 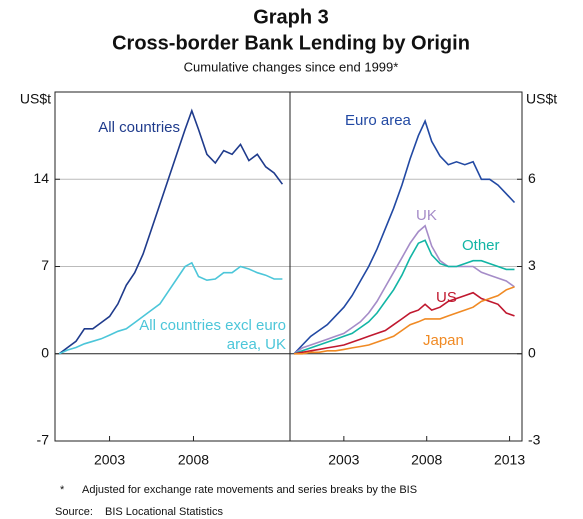 I want to click on source: BIS Locational Statistics, so click(x=164, y=512).